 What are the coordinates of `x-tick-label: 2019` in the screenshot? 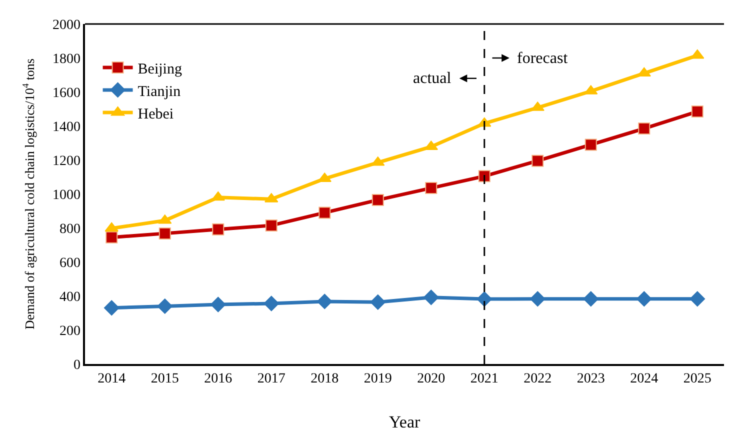 It's located at (378, 379).